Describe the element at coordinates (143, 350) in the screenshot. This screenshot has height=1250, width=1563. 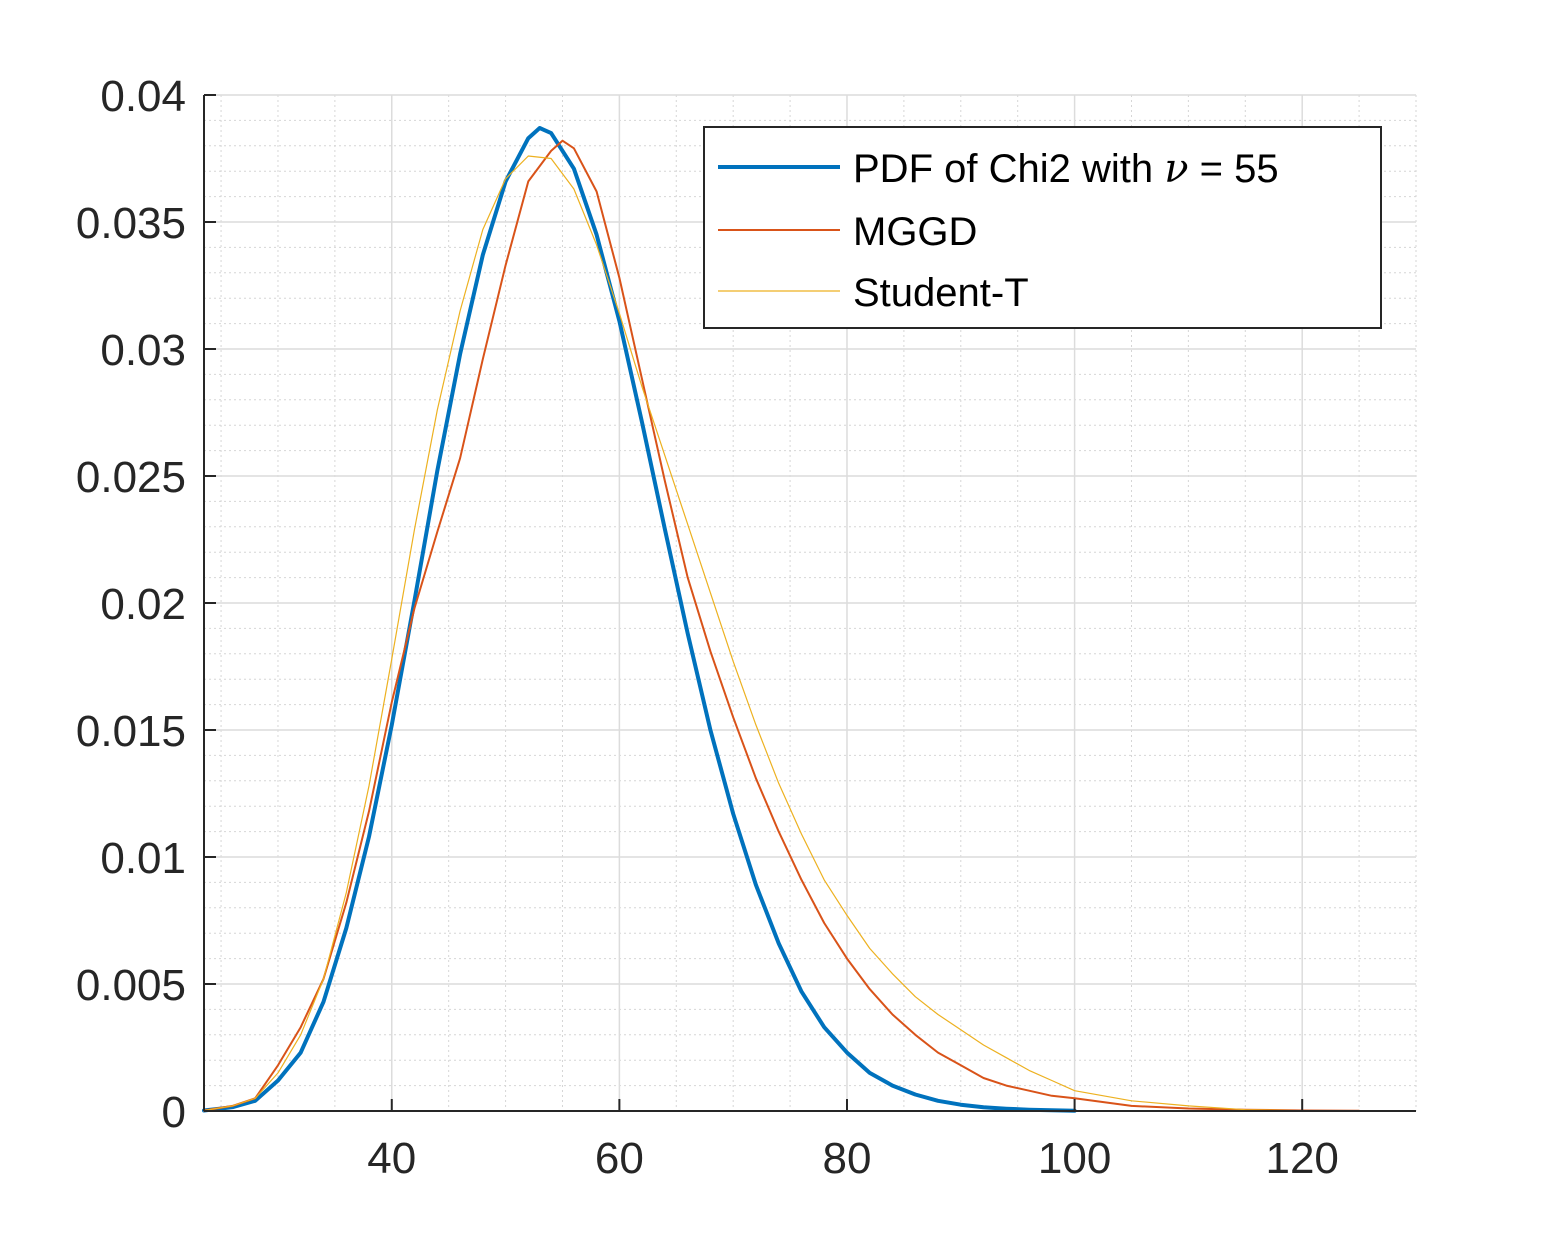
I see `y-tick-label: 0.03` at that location.